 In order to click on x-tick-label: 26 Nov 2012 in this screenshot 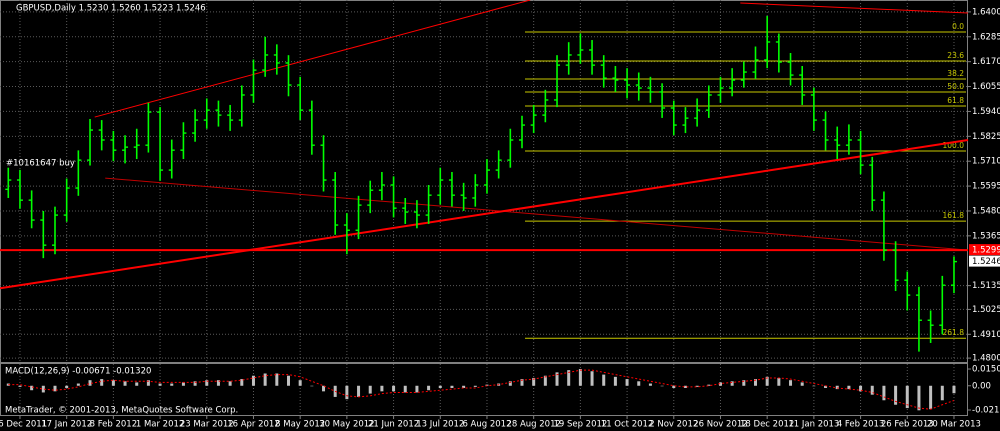, I will do `click(720, 425)`.